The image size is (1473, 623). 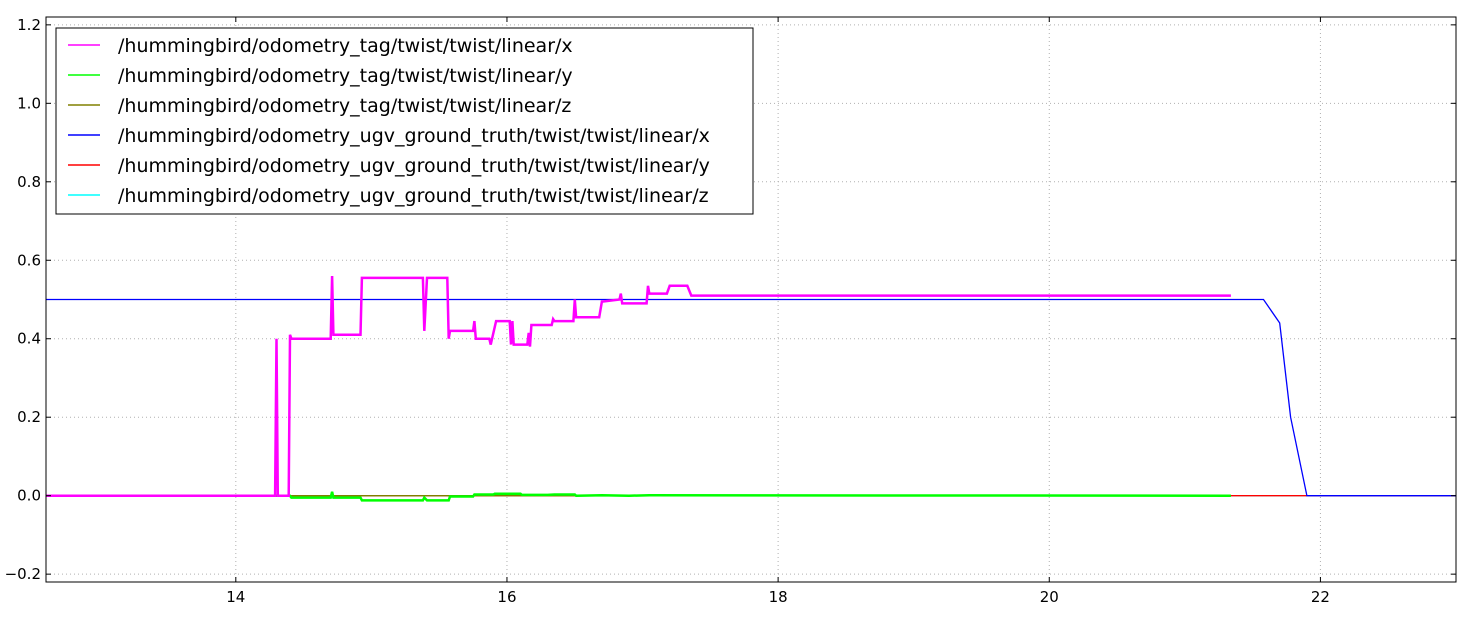 I want to click on legend-box, so click(x=404, y=121).